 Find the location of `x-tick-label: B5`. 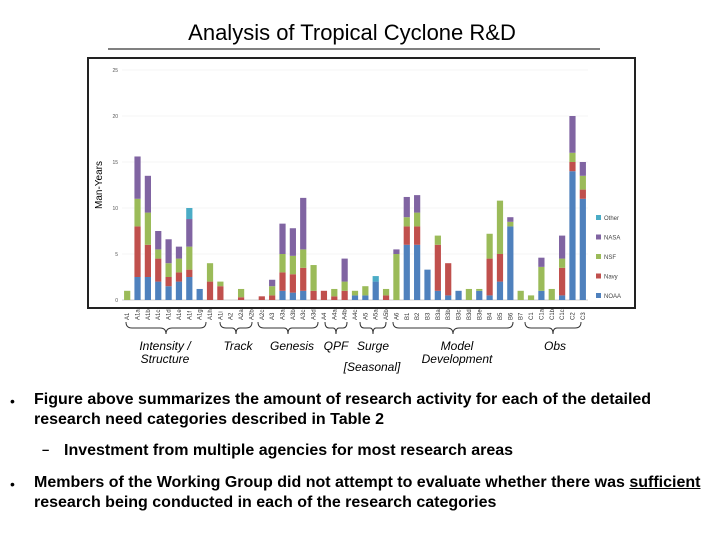

x-tick-label: B5 is located at coordinates (501, 316).